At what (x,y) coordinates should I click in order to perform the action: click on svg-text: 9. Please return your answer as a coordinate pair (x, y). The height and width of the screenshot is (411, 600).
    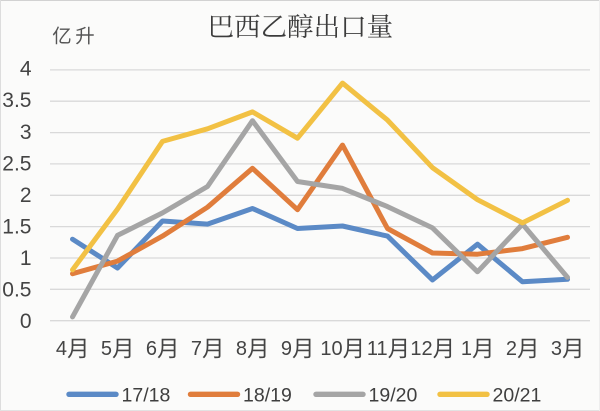
    Looking at the image, I should click on (286, 349).